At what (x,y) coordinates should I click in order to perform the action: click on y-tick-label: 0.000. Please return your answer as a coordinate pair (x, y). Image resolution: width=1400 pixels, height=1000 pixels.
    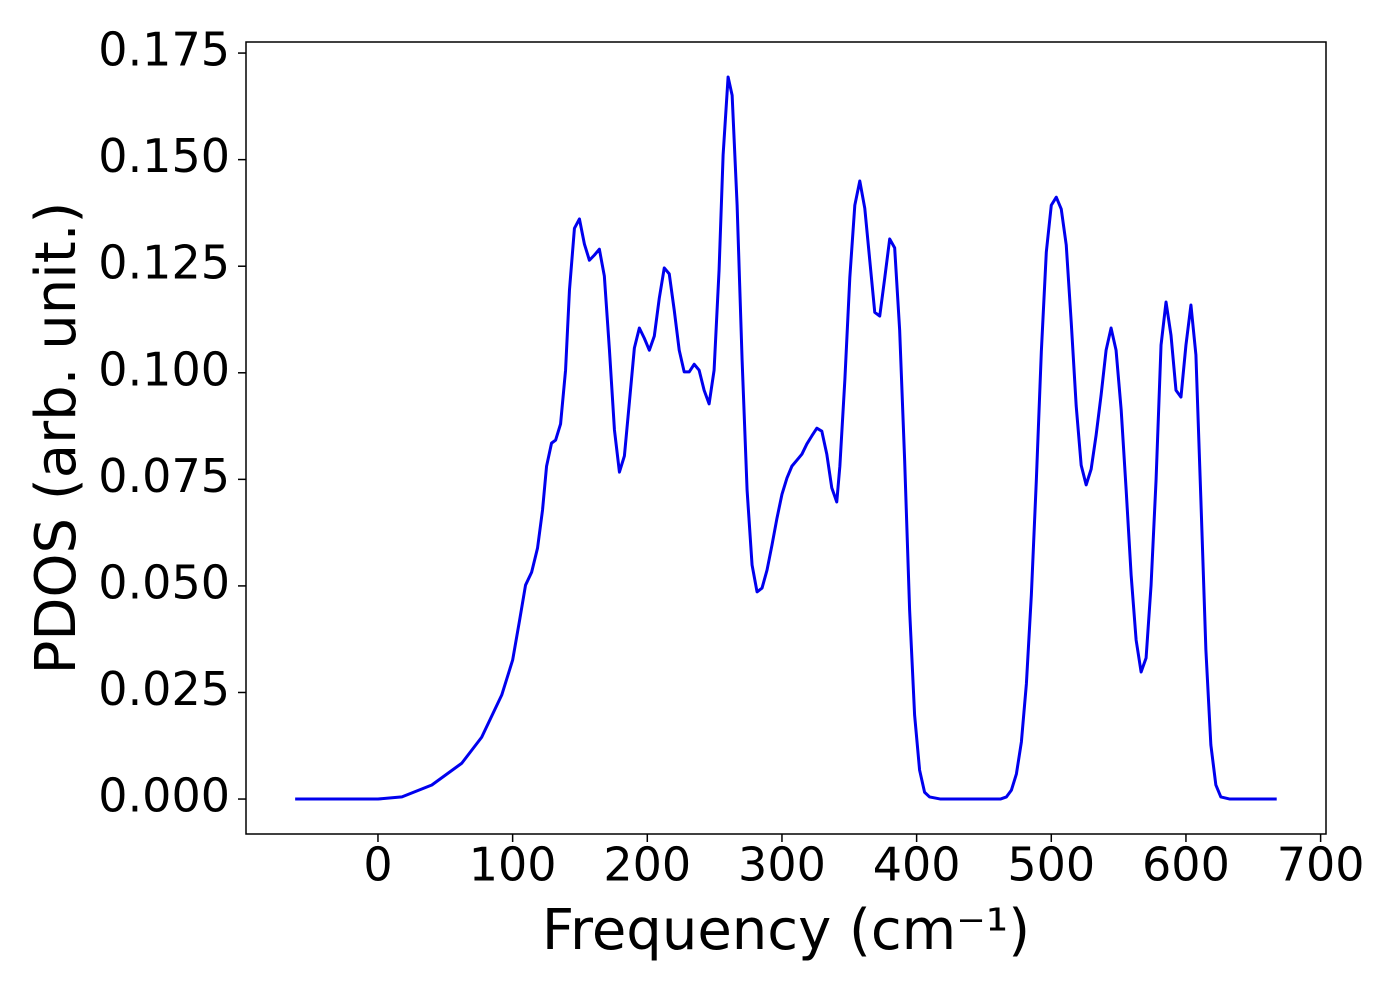
    Looking at the image, I should click on (164, 796).